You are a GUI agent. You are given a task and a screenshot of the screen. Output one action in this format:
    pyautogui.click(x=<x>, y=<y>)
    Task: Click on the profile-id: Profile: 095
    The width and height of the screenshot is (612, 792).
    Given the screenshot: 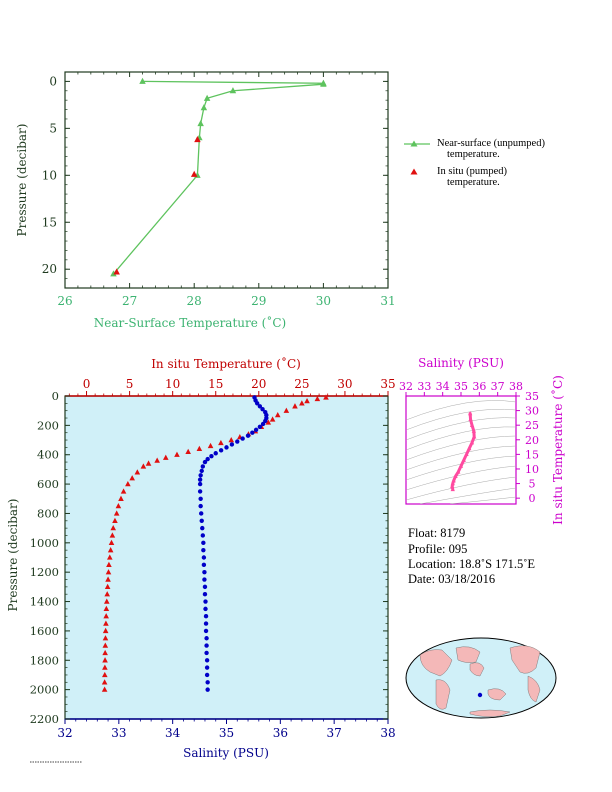 What is the action you would take?
    pyautogui.click(x=438, y=549)
    